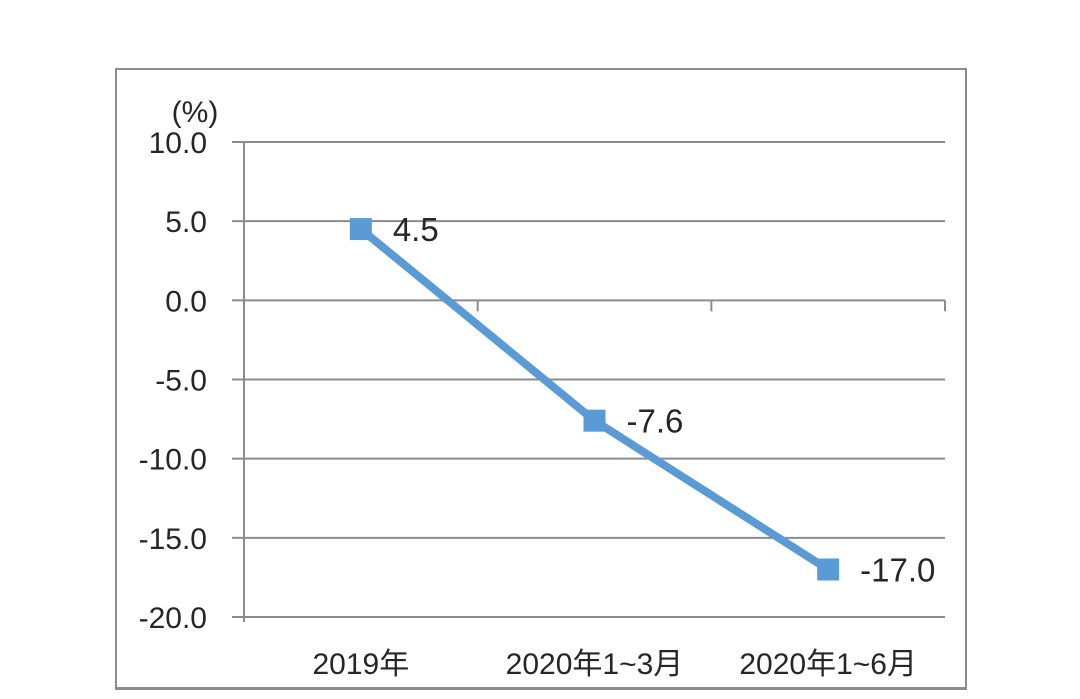 This screenshot has width=1080, height=699. What do you see at coordinates (178, 143) in the screenshot?
I see `y-tick-label: 10.0` at bounding box center [178, 143].